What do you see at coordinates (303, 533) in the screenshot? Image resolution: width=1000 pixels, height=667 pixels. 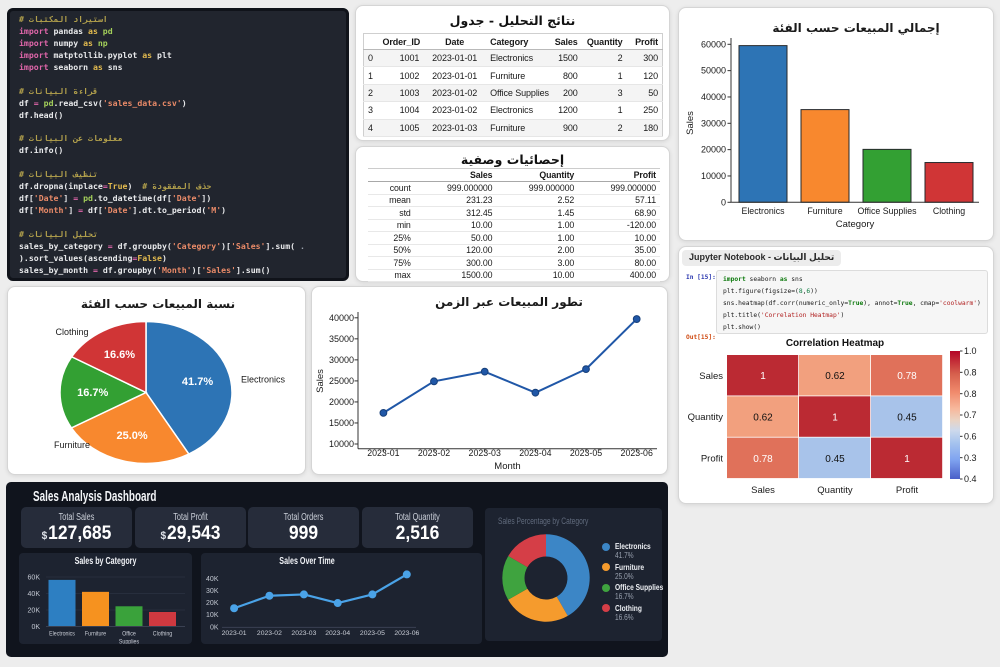 I see `kpi-value: 999` at bounding box center [303, 533].